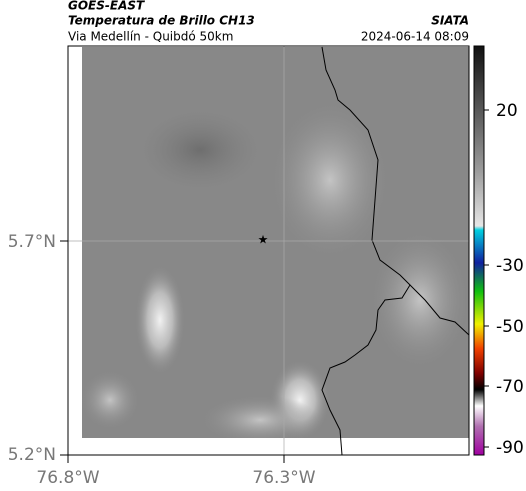 This screenshot has width=526, height=491. Describe the element at coordinates (283, 478) in the screenshot. I see `lon-label: 76.3°W` at that location.